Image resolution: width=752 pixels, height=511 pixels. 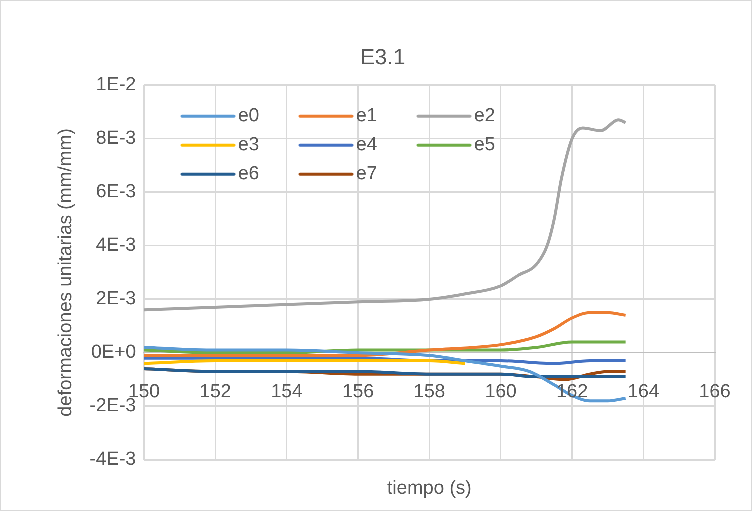 I want to click on legend-label: e2, so click(x=485, y=116).